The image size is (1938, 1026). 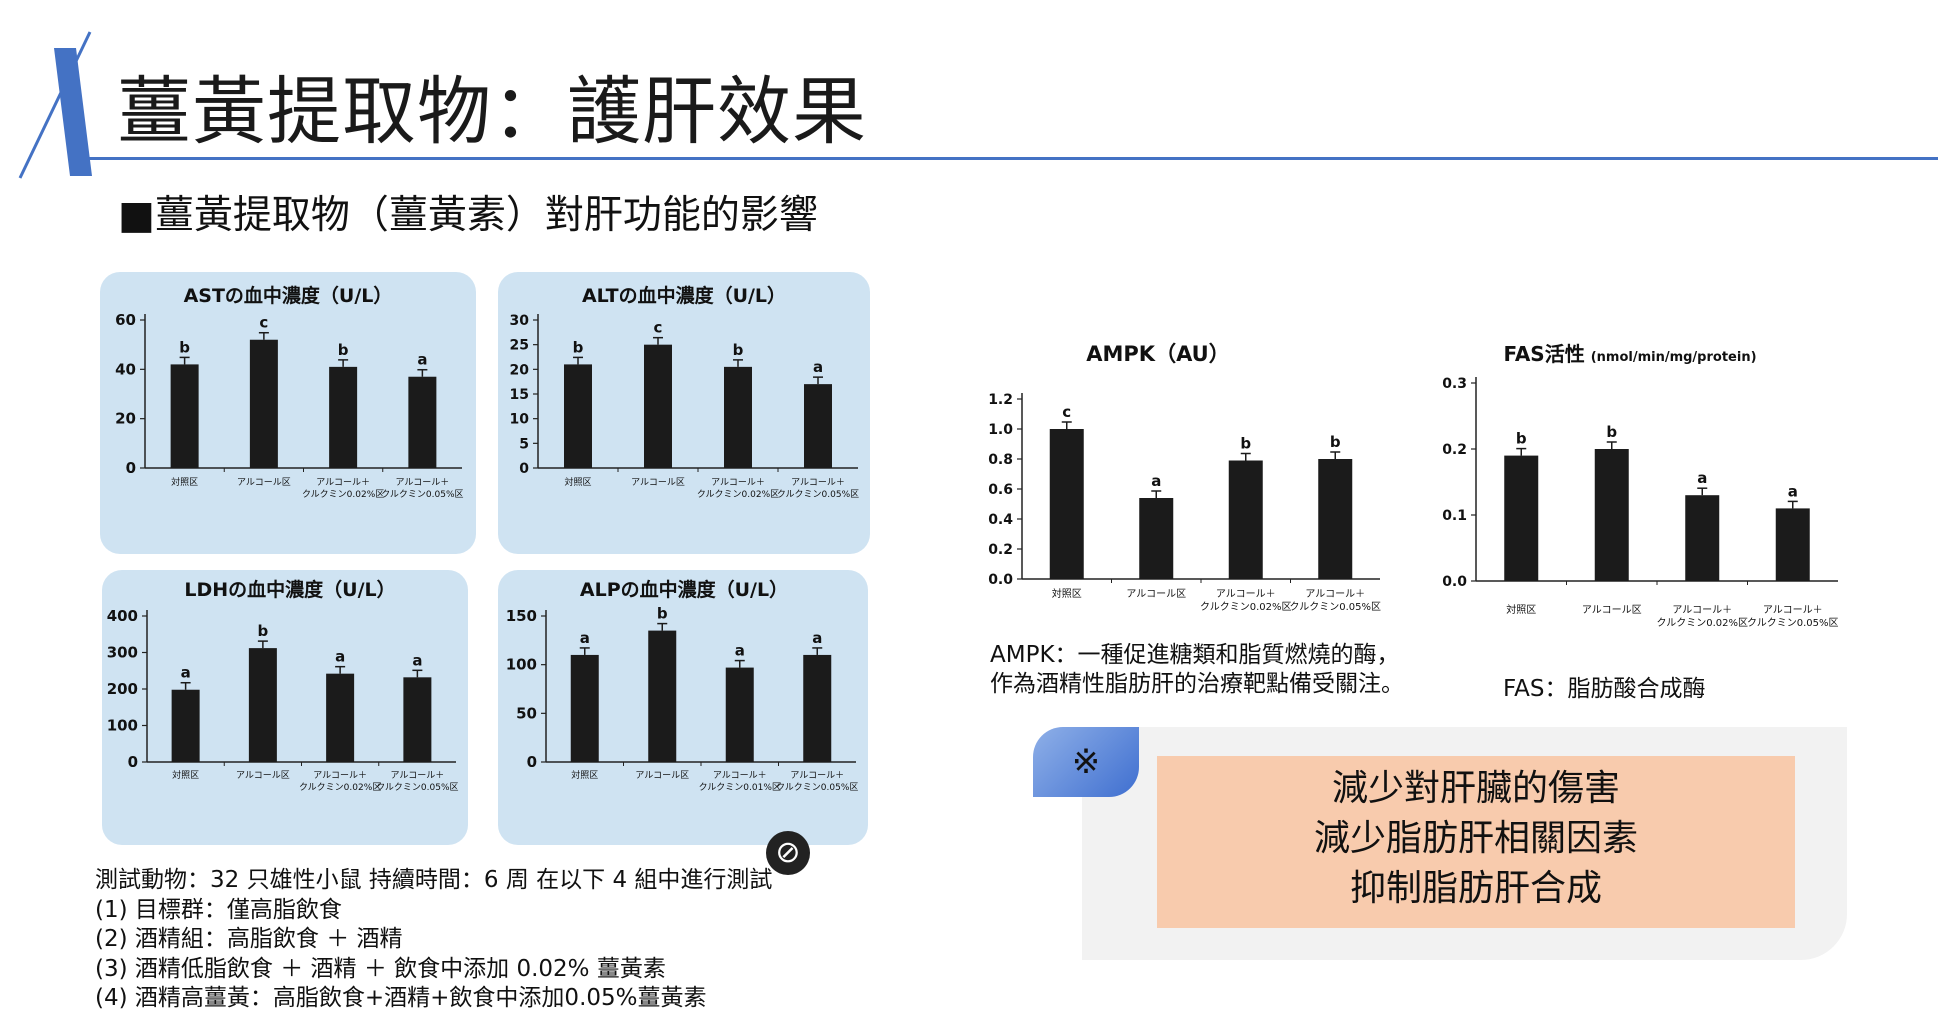 What do you see at coordinates (520, 420) in the screenshot?
I see `y-tick-label: 10` at bounding box center [520, 420].